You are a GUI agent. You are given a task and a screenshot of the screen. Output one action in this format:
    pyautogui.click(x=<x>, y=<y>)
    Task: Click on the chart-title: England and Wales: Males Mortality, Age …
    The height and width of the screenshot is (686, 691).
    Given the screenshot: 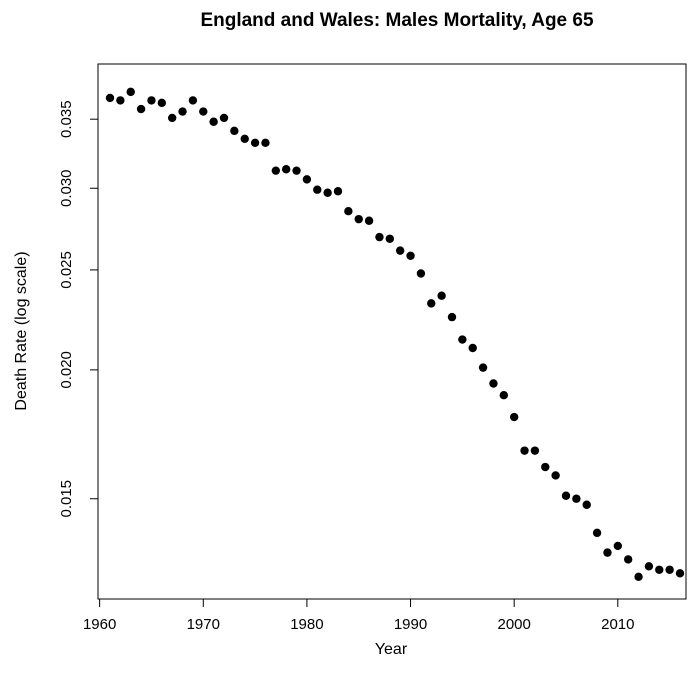 What is the action you would take?
    pyautogui.click(x=397, y=20)
    